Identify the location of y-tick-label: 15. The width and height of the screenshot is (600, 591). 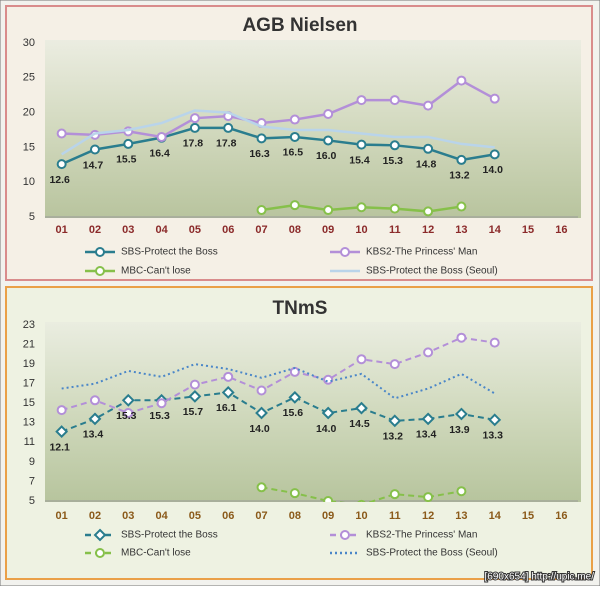
(29, 403).